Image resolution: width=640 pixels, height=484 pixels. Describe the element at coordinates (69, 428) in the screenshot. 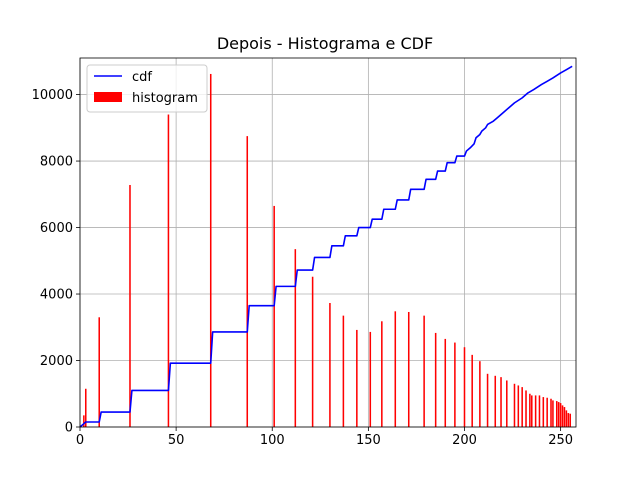

I see `y-tick-label: 0` at that location.